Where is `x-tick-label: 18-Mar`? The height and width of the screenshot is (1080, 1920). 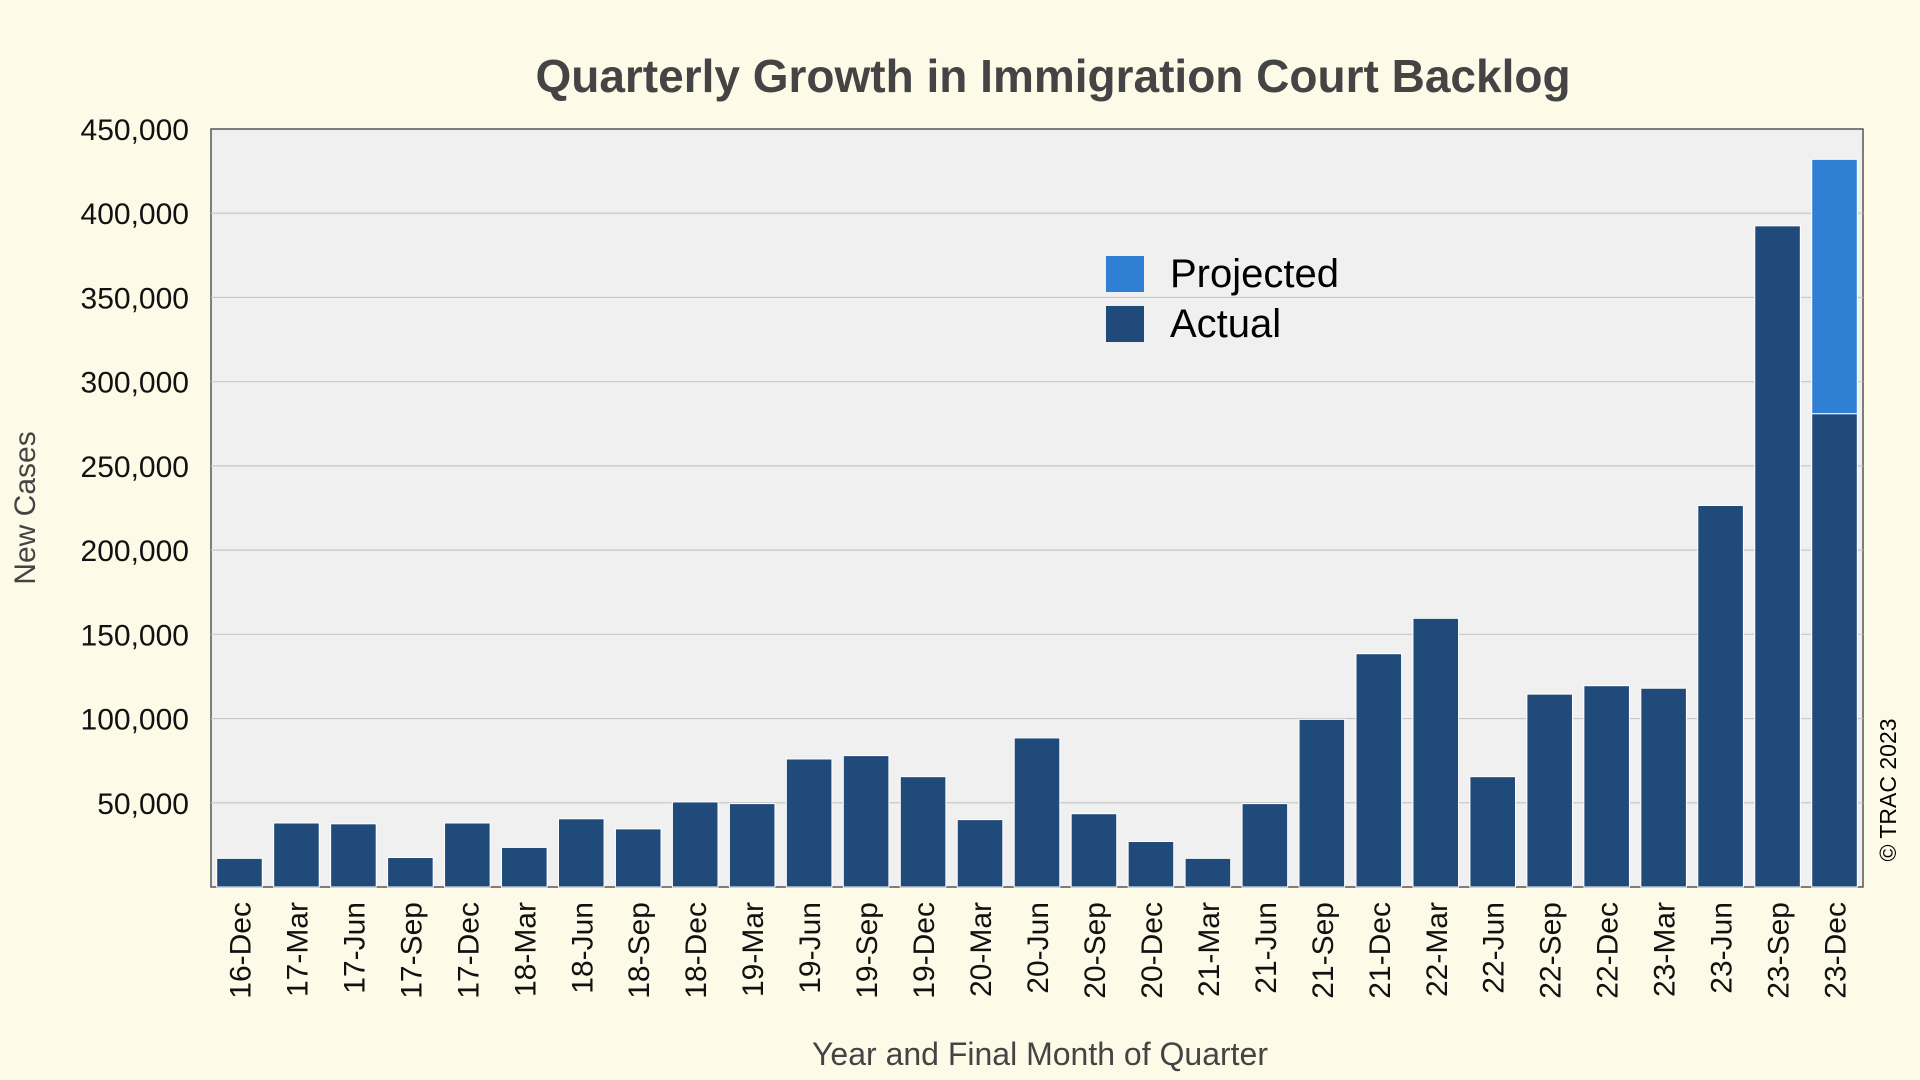 x-tick-label: 18-Mar is located at coordinates (525, 949).